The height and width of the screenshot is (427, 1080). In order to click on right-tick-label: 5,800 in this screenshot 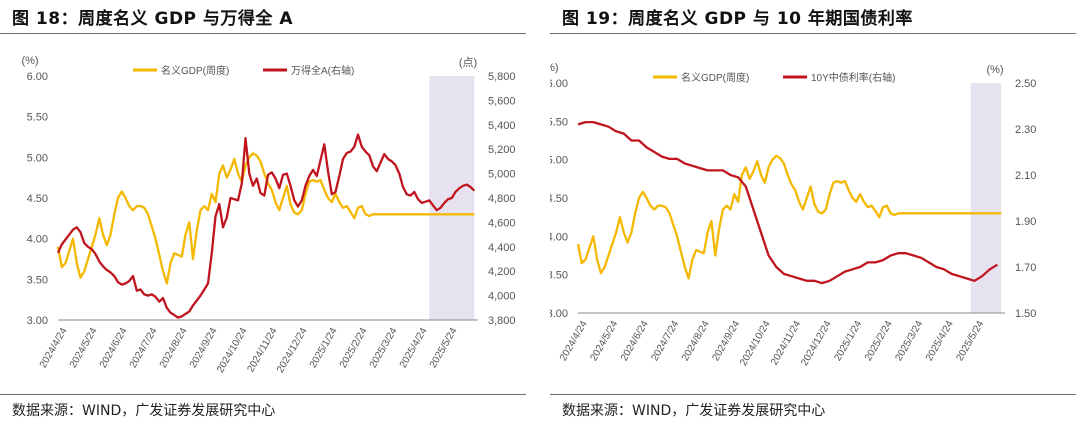, I will do `click(502, 77)`.